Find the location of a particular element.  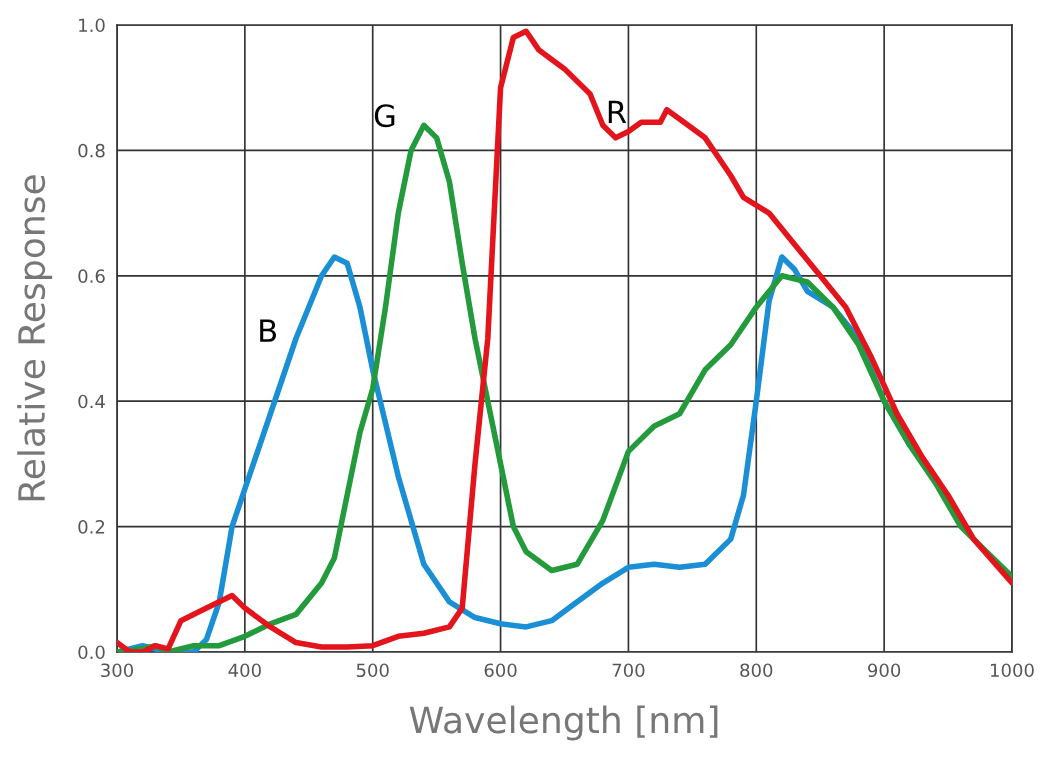

x-tick-label: 400 is located at coordinates (244, 670).